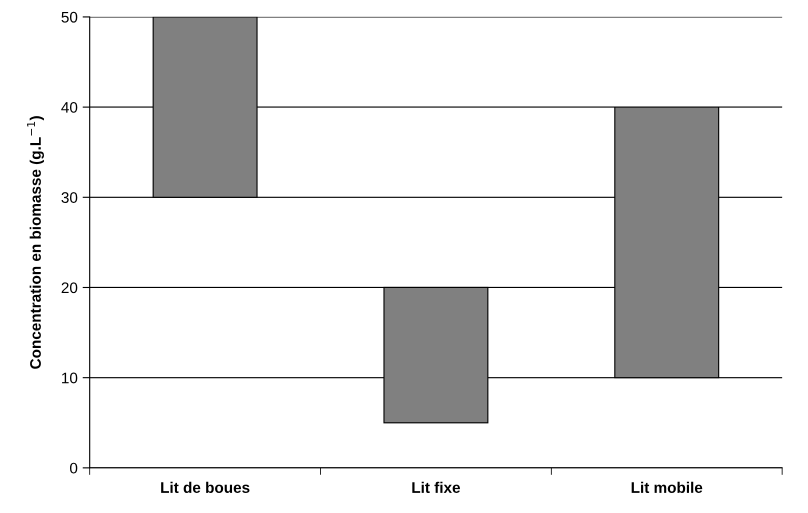 Image resolution: width=808 pixels, height=513 pixels. Describe the element at coordinates (70, 288) in the screenshot. I see `y-tick-label: 20` at that location.